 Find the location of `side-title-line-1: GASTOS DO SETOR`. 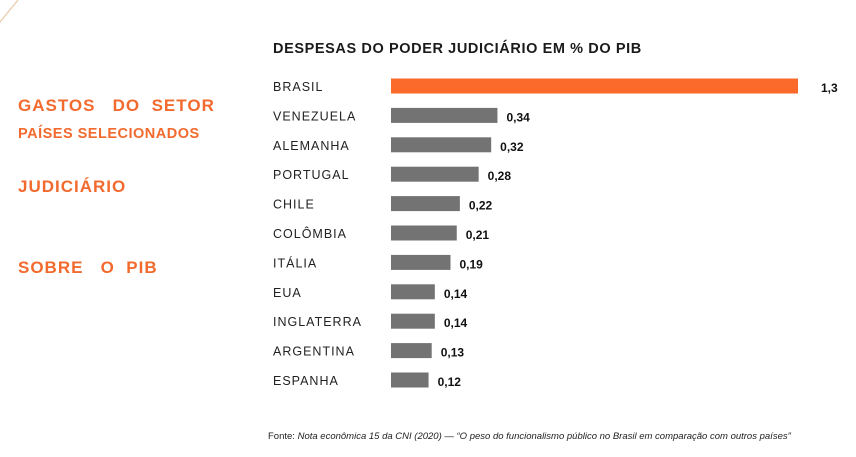

side-title-line-1: GASTOS DO SETOR is located at coordinates (116, 105).